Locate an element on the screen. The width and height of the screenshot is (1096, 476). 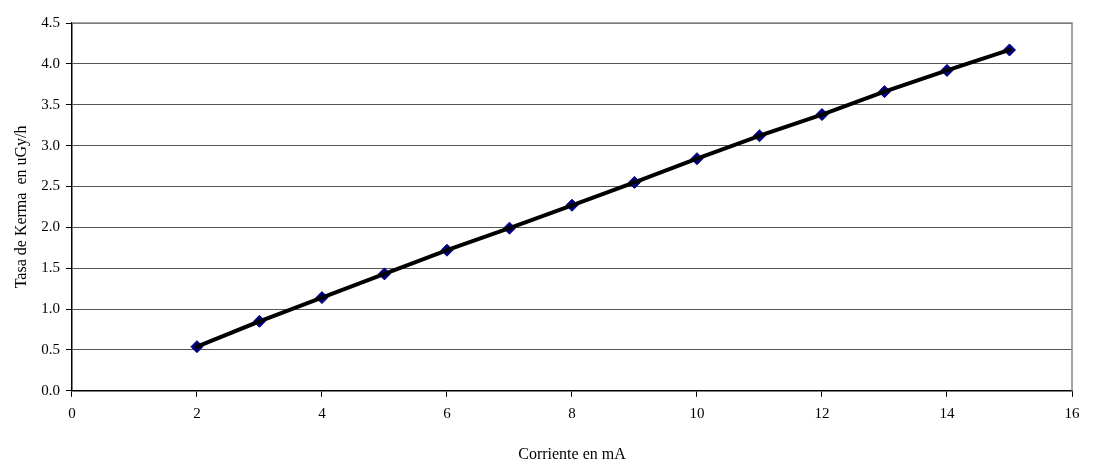
x-tick-label: 2 is located at coordinates (197, 412).